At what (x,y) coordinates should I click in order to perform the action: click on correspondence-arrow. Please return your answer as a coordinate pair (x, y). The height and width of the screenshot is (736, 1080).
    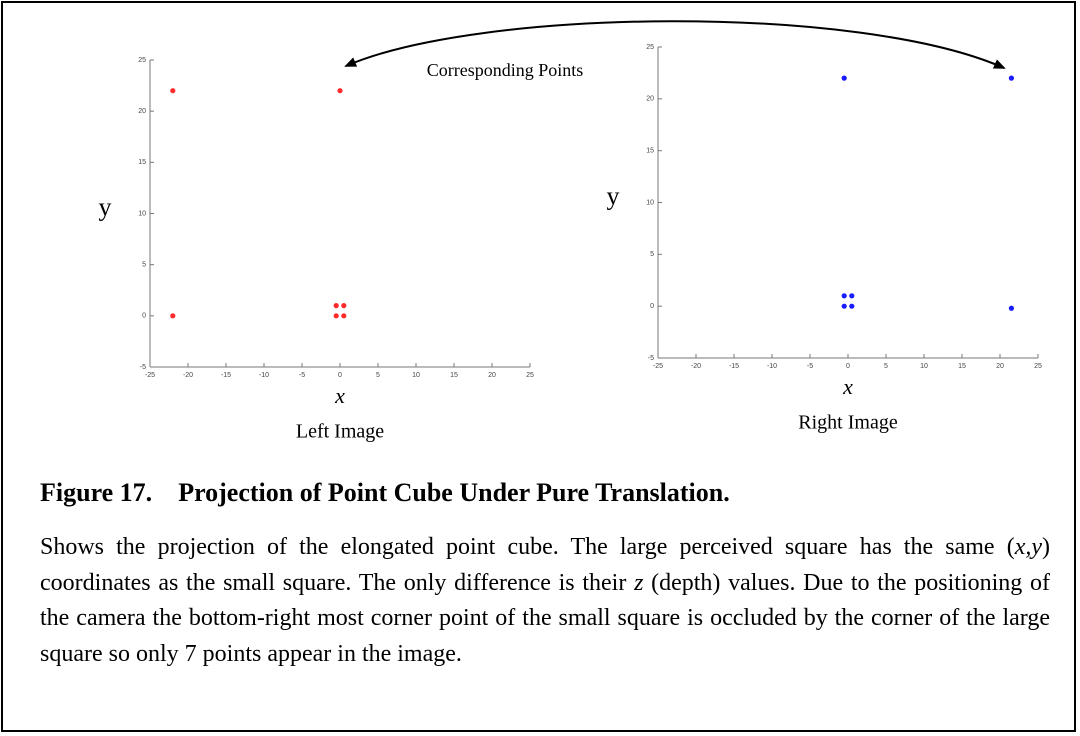
    Looking at the image, I should click on (675, 44).